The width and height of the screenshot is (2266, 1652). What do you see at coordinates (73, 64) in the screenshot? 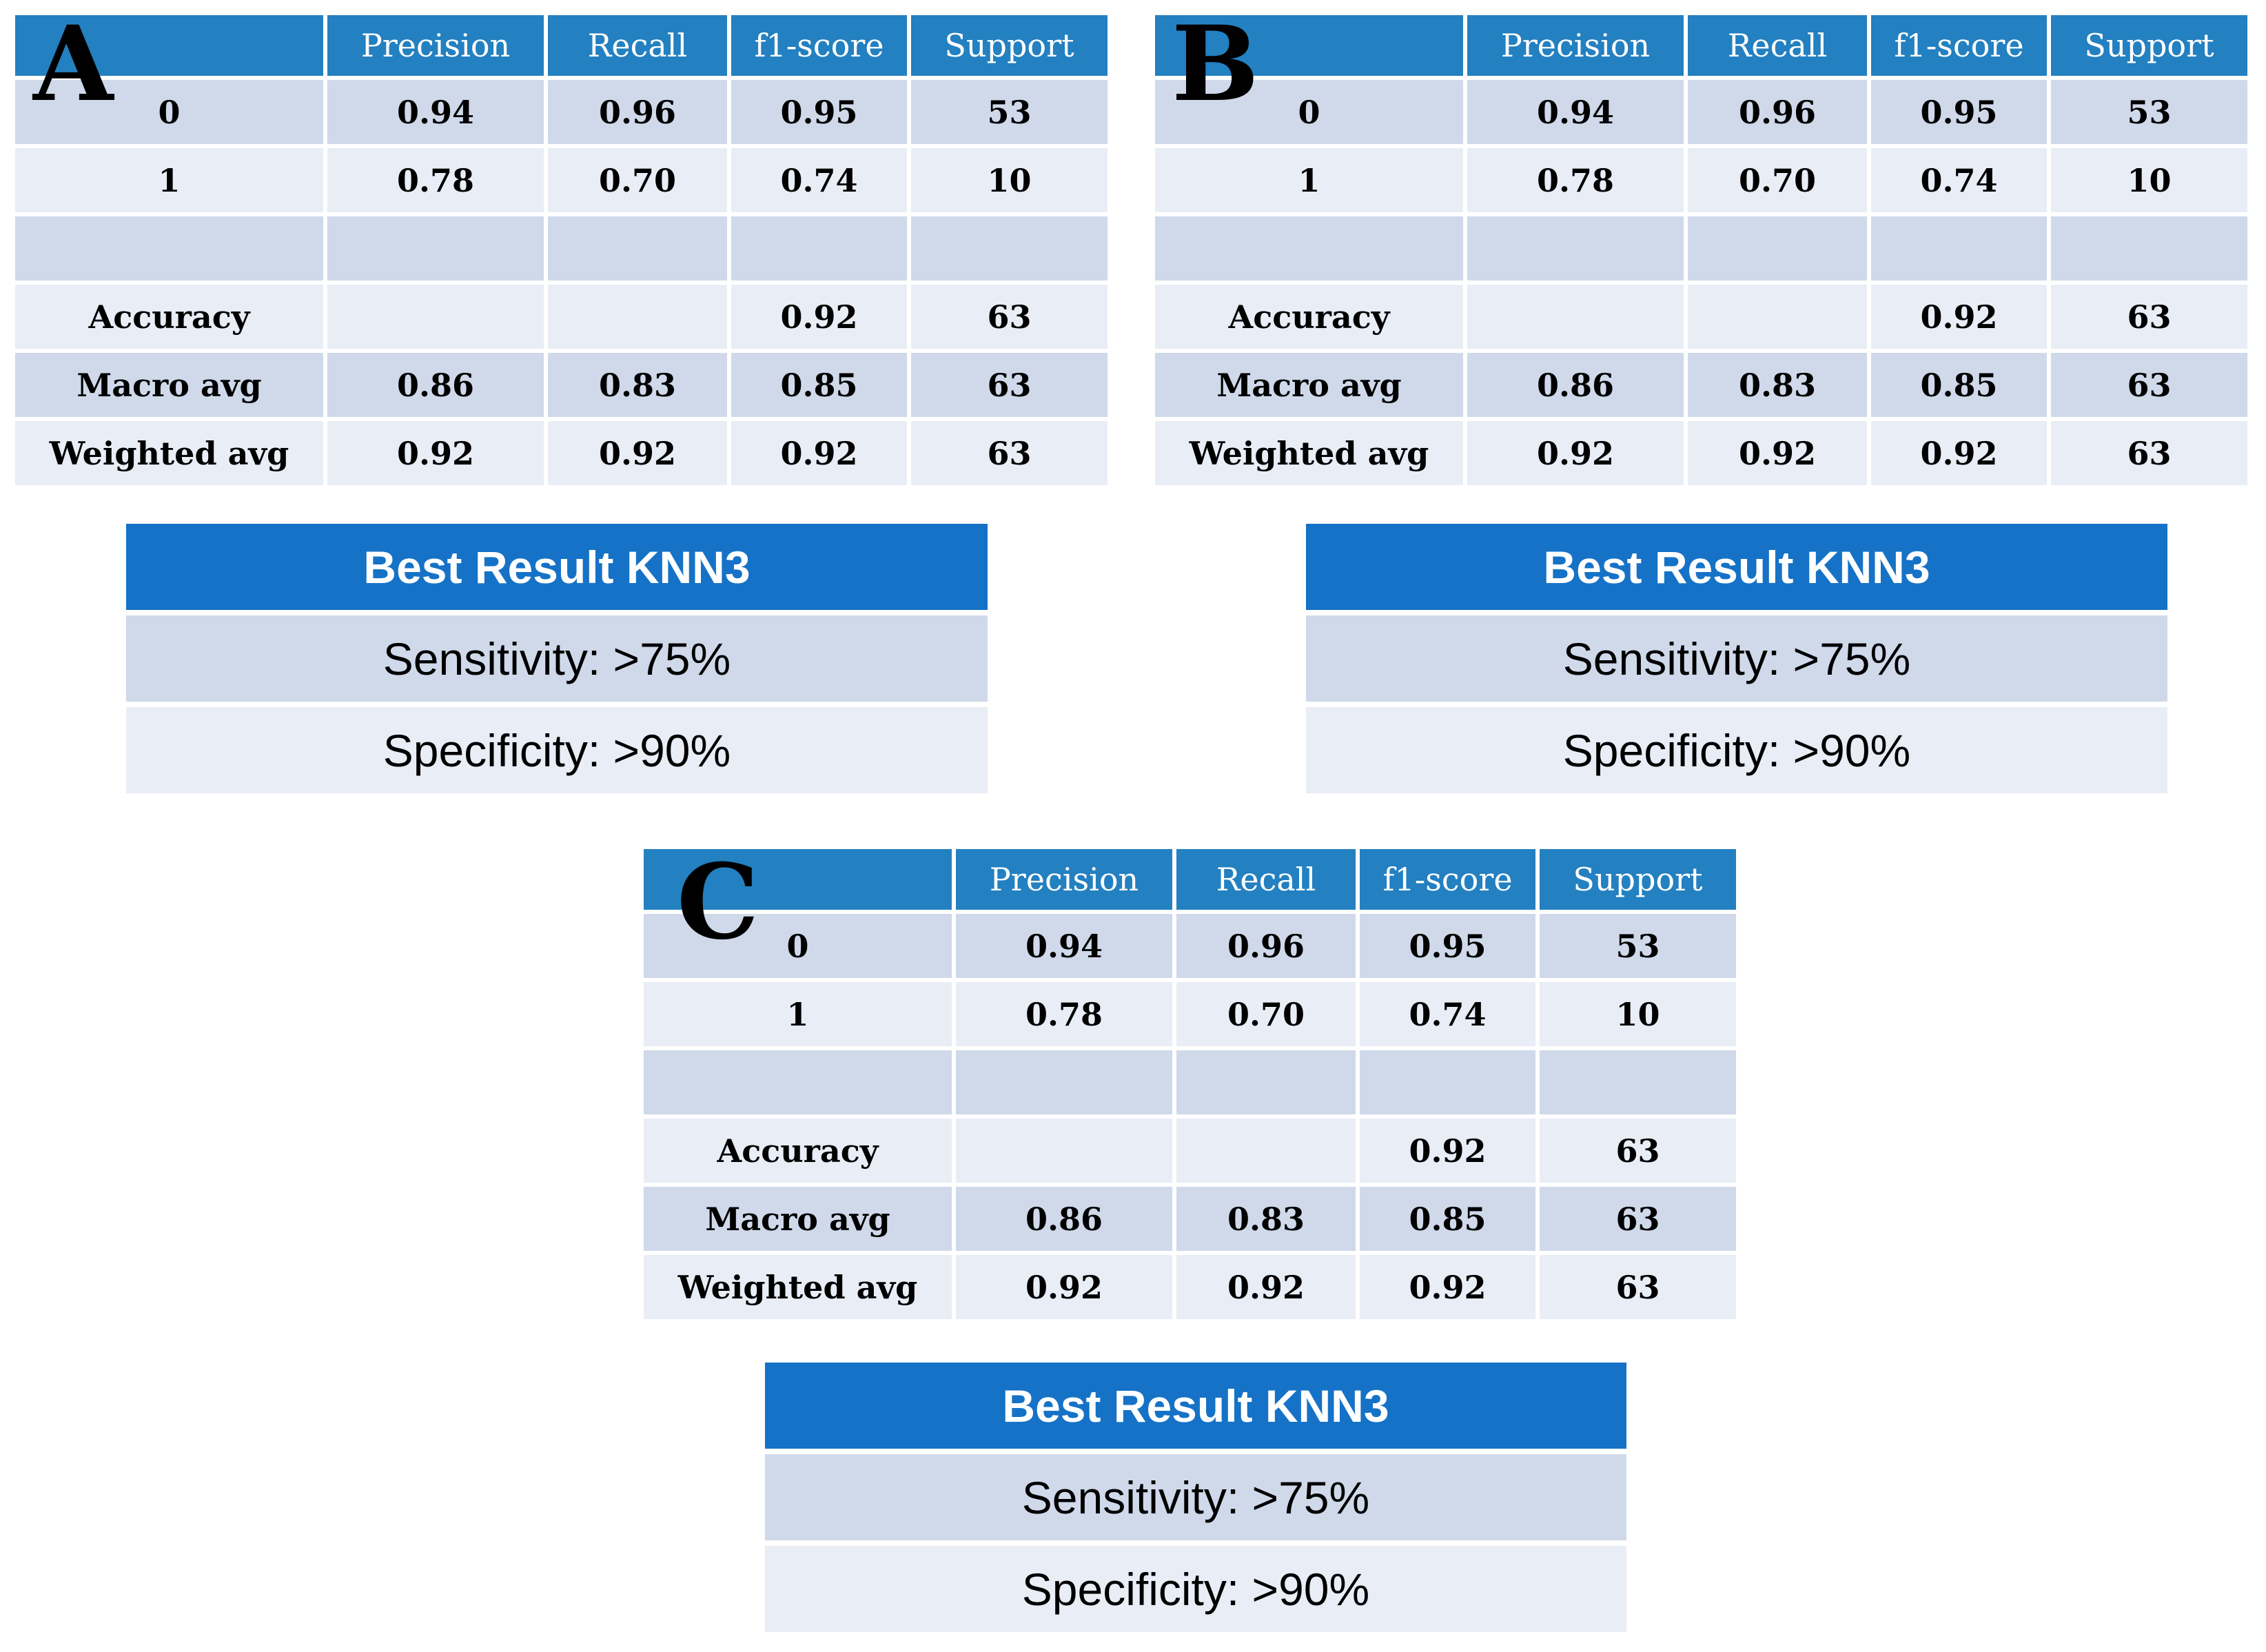
I see `panel-letter: A` at bounding box center [73, 64].